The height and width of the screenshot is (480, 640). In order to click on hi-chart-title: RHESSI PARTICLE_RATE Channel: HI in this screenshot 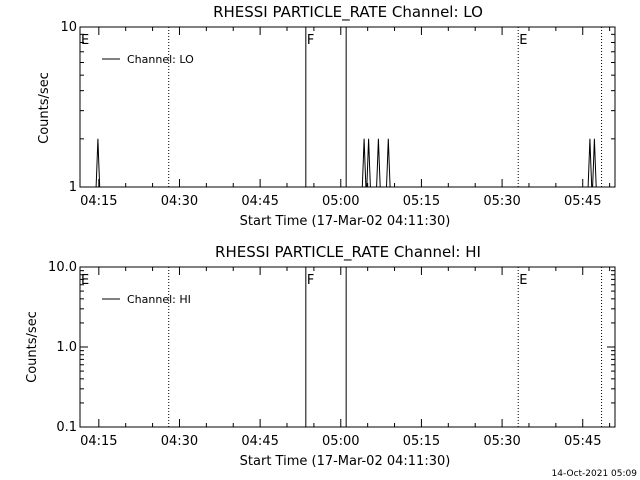, I will do `click(348, 252)`.